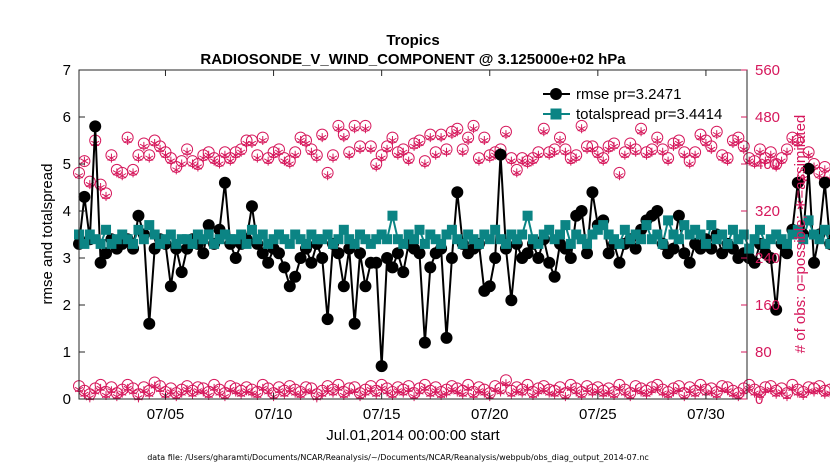  Describe the element at coordinates (67, 117) in the screenshot. I see `y-tick-label-left: 6` at that location.